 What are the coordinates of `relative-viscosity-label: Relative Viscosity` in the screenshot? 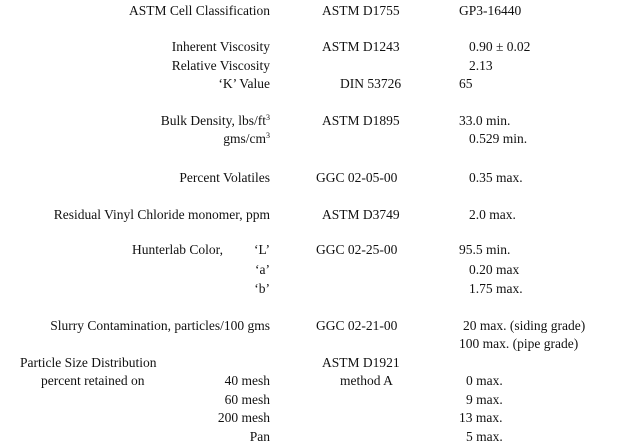 It's located at (220, 65).